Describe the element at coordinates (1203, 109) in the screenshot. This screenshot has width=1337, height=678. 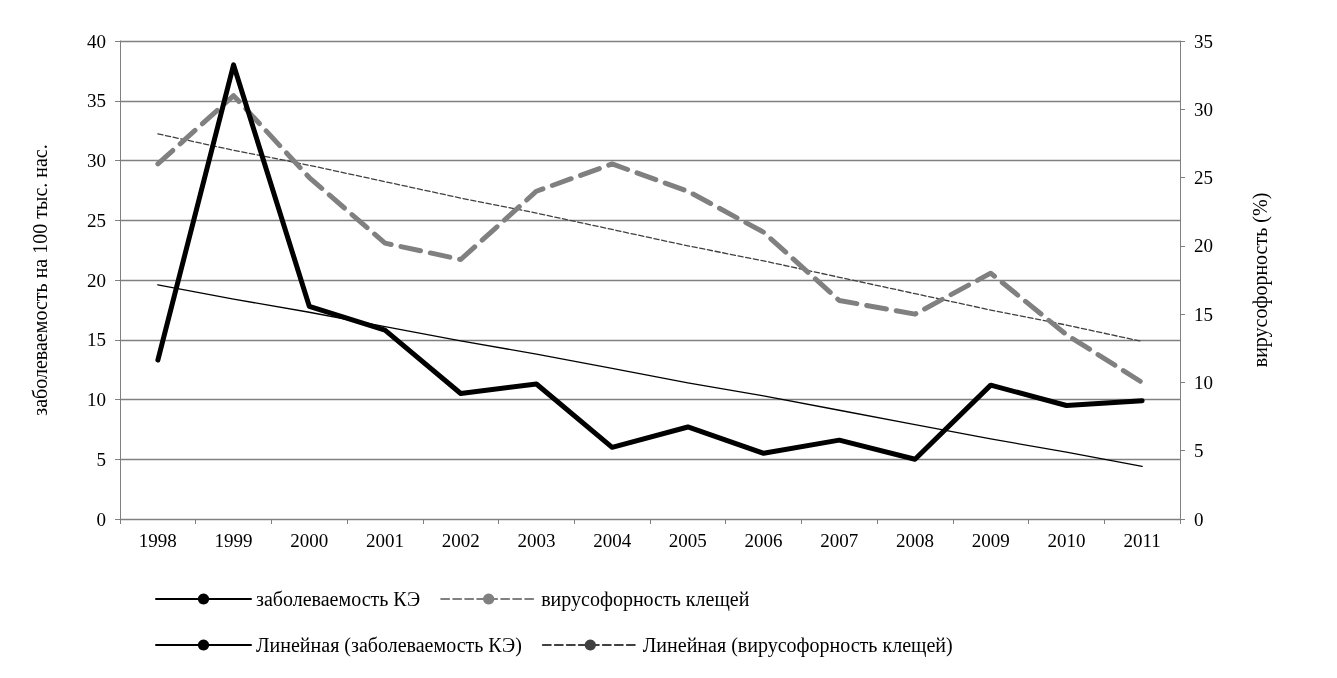
I see `y2-tick-label: 30` at that location.